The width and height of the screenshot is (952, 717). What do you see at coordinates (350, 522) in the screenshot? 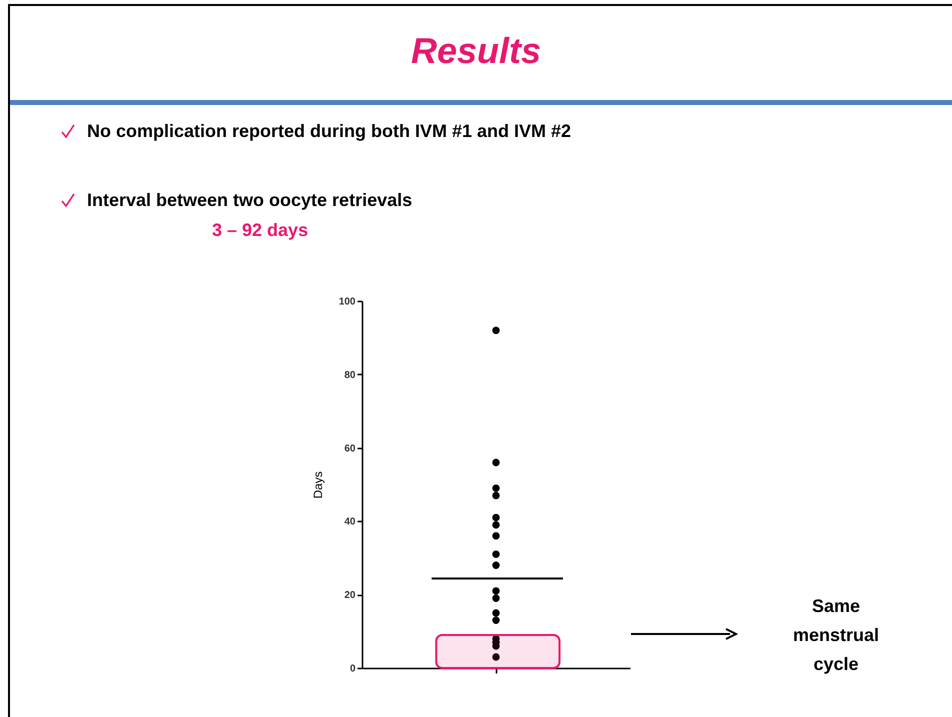
I see `y-tick-label: 40` at bounding box center [350, 522].